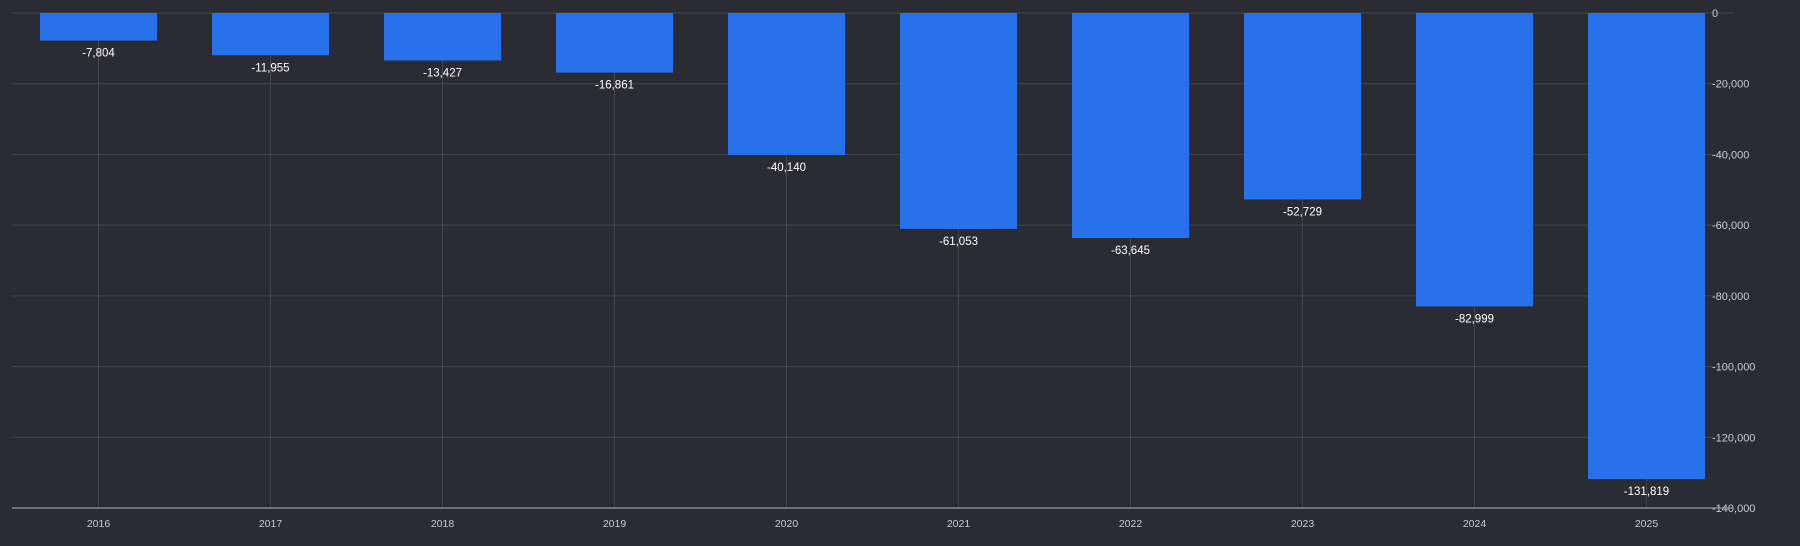 The height and width of the screenshot is (546, 1800). Describe the element at coordinates (1715, 14) in the screenshot. I see `y-tick-label: 0` at that location.